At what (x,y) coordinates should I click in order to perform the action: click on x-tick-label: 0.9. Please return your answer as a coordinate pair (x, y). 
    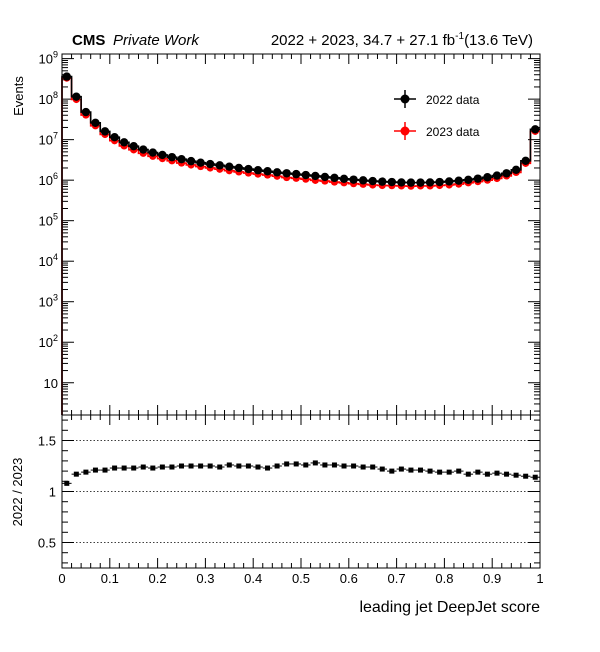
    Looking at the image, I should click on (492, 578).